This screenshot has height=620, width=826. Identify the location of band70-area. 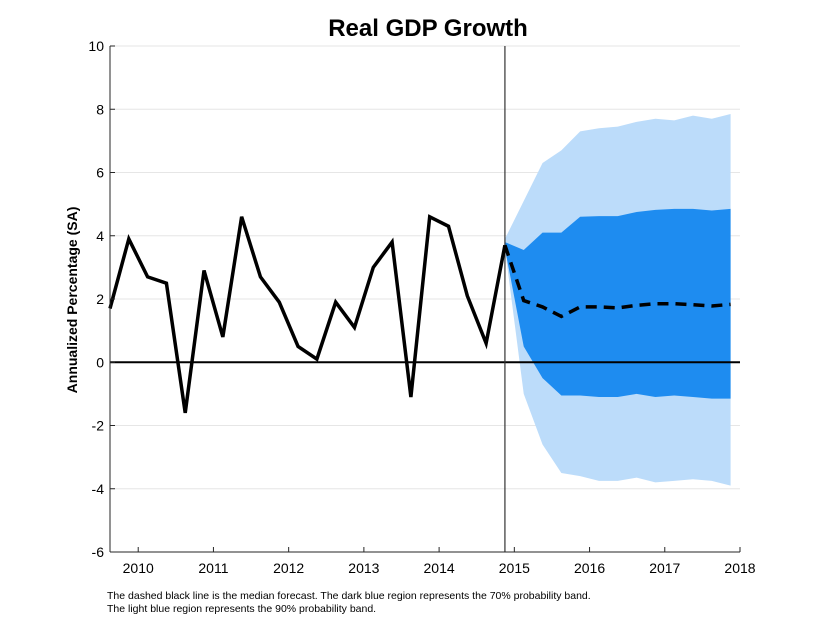
(617, 303).